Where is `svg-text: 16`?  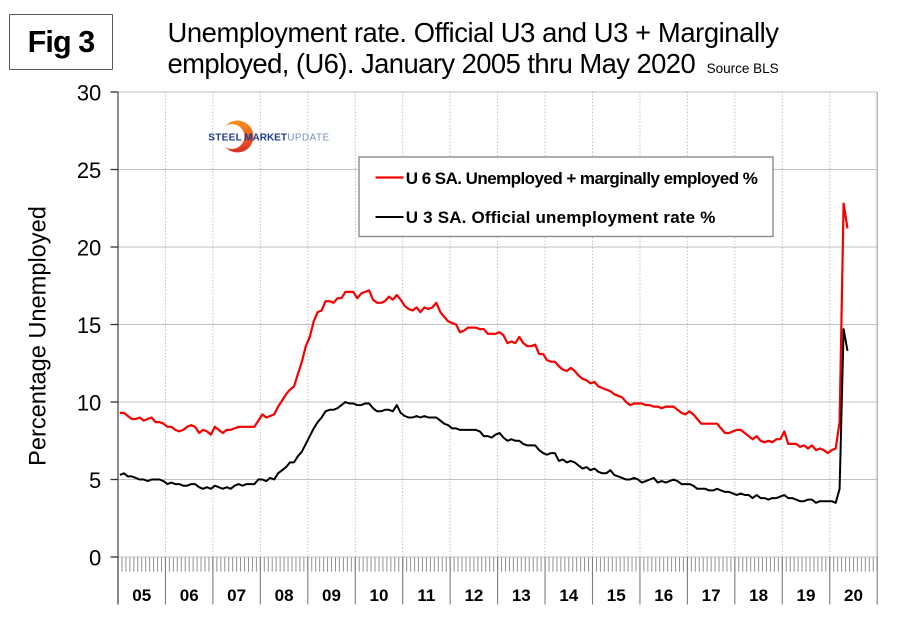 svg-text: 16 is located at coordinates (663, 595).